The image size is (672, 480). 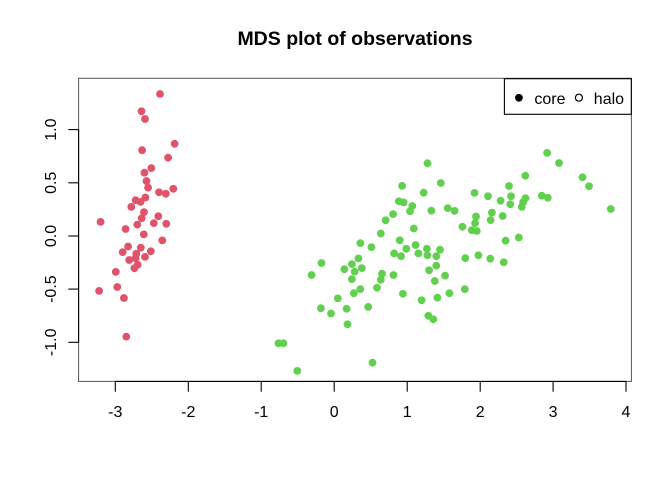 What do you see at coordinates (626, 412) in the screenshot?
I see `svg-text: 4` at bounding box center [626, 412].